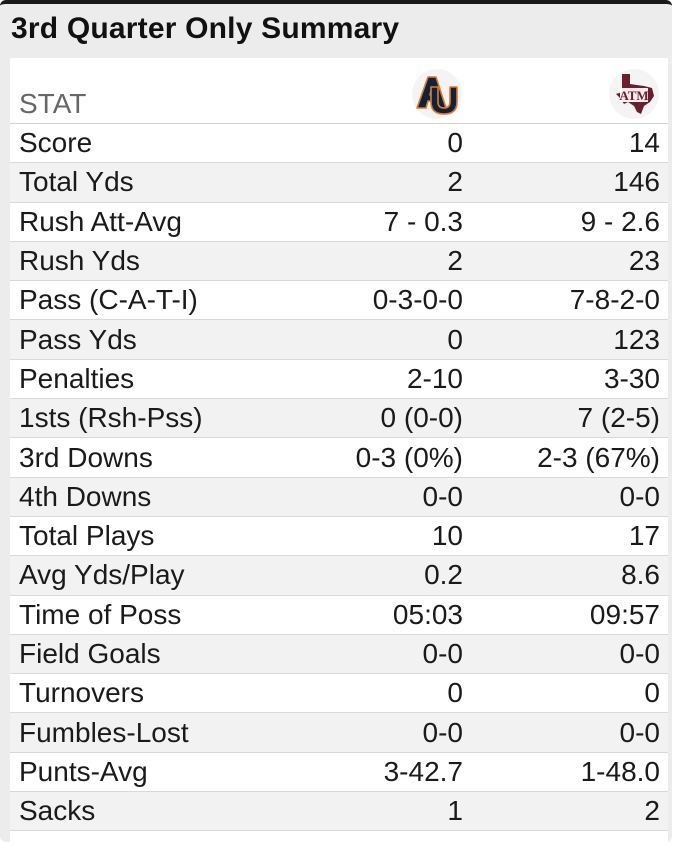  What do you see at coordinates (90, 653) in the screenshot?
I see `stat-name: Field Goals` at bounding box center [90, 653].